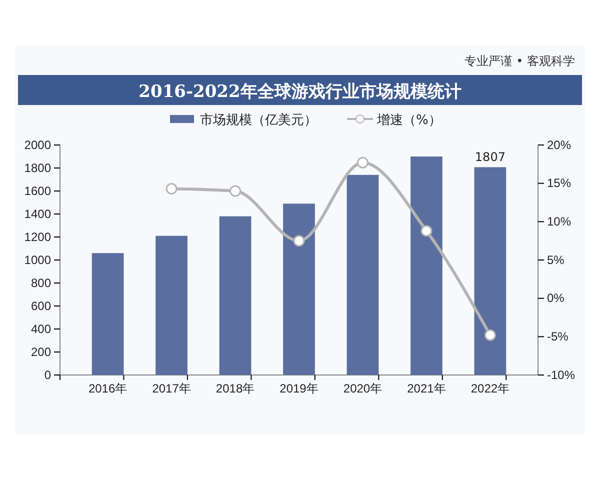 The height and width of the screenshot is (480, 600). Describe the element at coordinates (41, 283) in the screenshot. I see `y-tick-label: 800` at that location.